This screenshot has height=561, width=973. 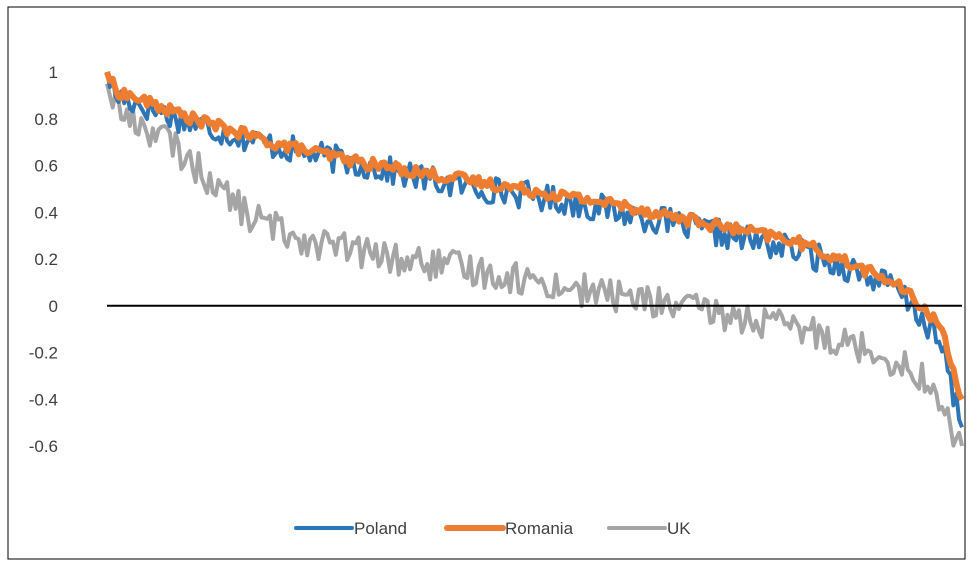 I want to click on legend-item-uk: UK, so click(x=649, y=528).